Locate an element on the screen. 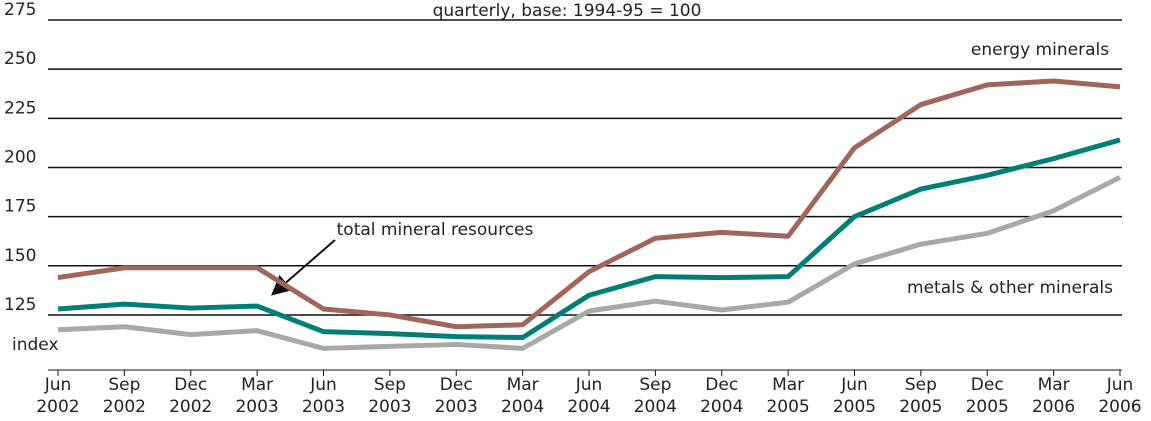  y-tick-label: 175 is located at coordinates (20, 207).